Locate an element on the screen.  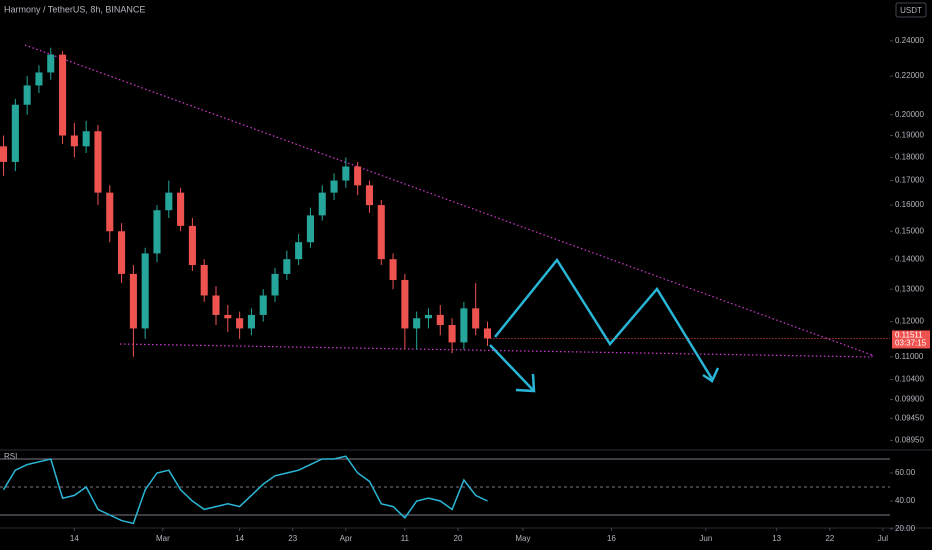
y-tick-label: 0.12000 is located at coordinates (909, 321).